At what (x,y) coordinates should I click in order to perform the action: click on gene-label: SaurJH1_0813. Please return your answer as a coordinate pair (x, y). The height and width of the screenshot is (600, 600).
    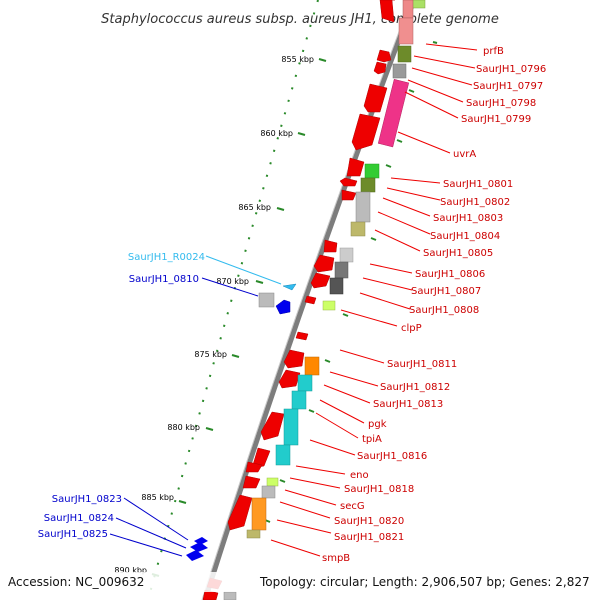
    Looking at the image, I should click on (408, 404).